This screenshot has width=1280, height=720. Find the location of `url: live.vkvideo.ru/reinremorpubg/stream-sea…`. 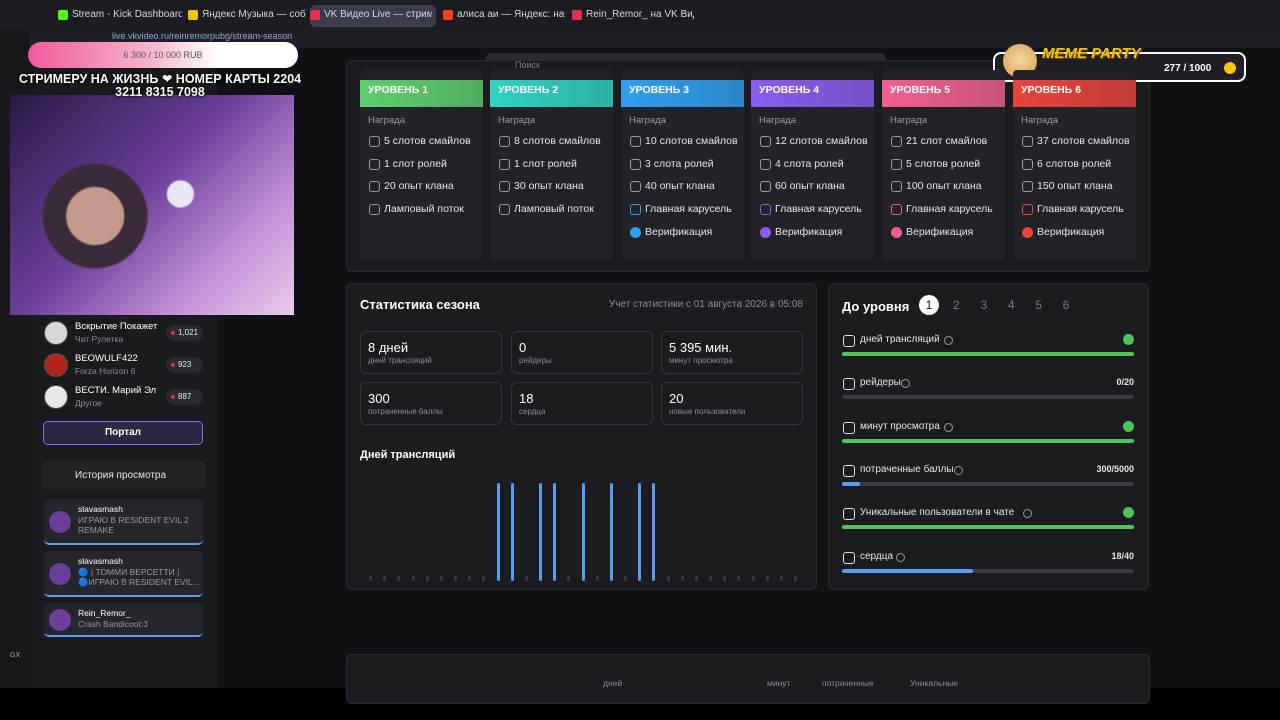

url: live.vkvideo.ru/reinremorpubg/stream-sea… is located at coordinates (202, 36).